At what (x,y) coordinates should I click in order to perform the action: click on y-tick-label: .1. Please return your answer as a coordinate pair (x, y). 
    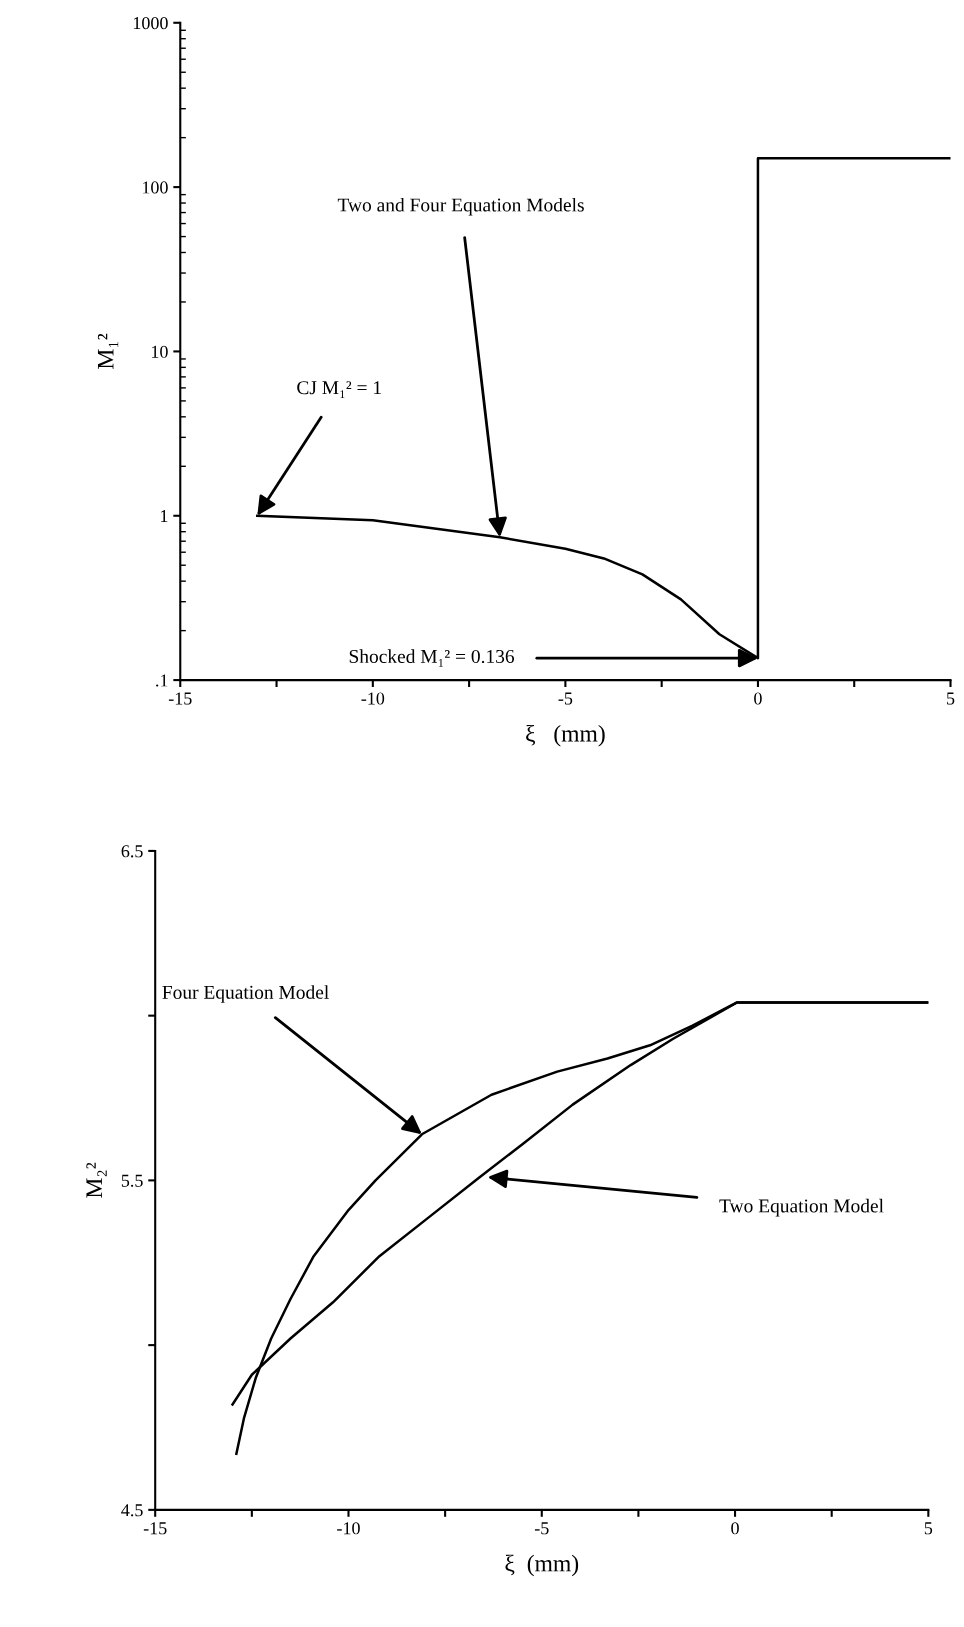
    Looking at the image, I should click on (162, 680).